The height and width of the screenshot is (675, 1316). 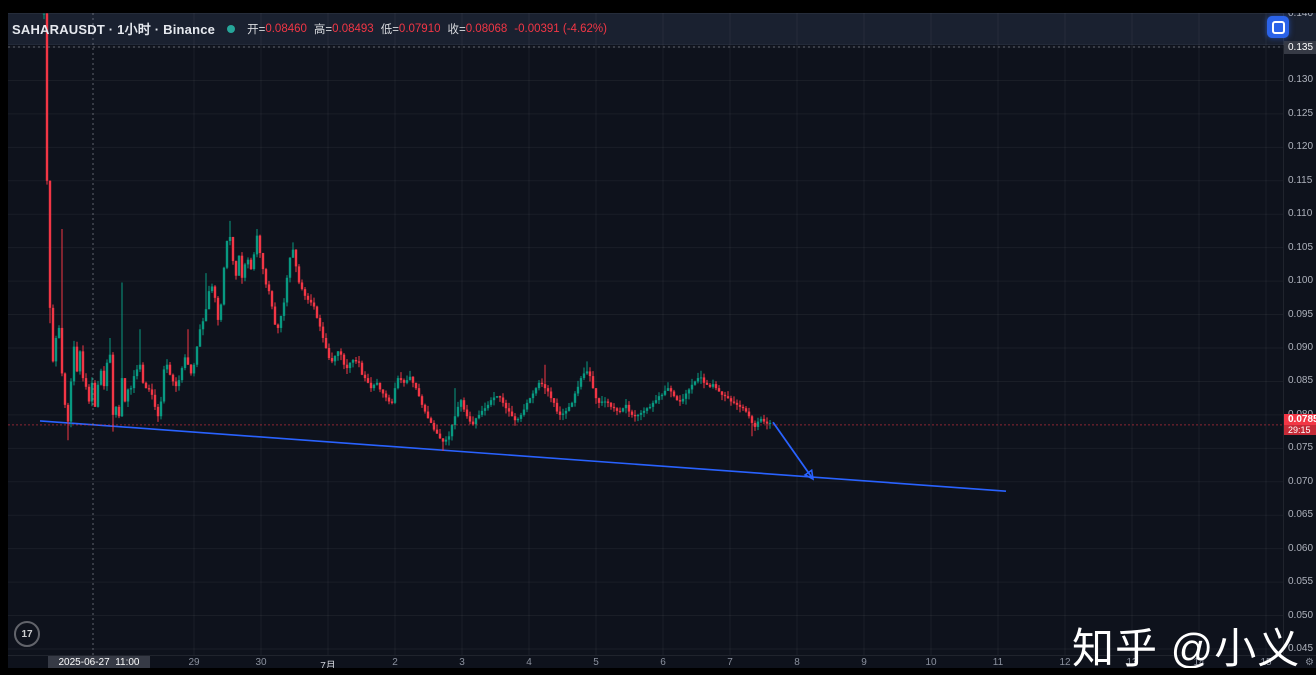 I want to click on blue-badge-icon, so click(x=1278, y=27).